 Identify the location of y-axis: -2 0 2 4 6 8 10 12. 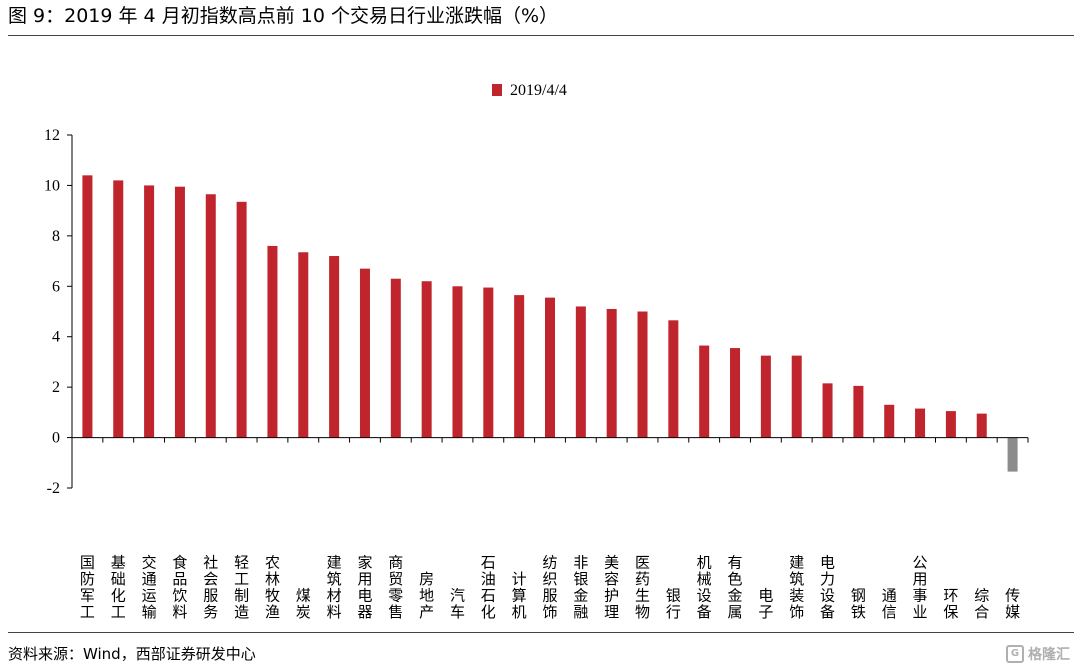
(58, 312).